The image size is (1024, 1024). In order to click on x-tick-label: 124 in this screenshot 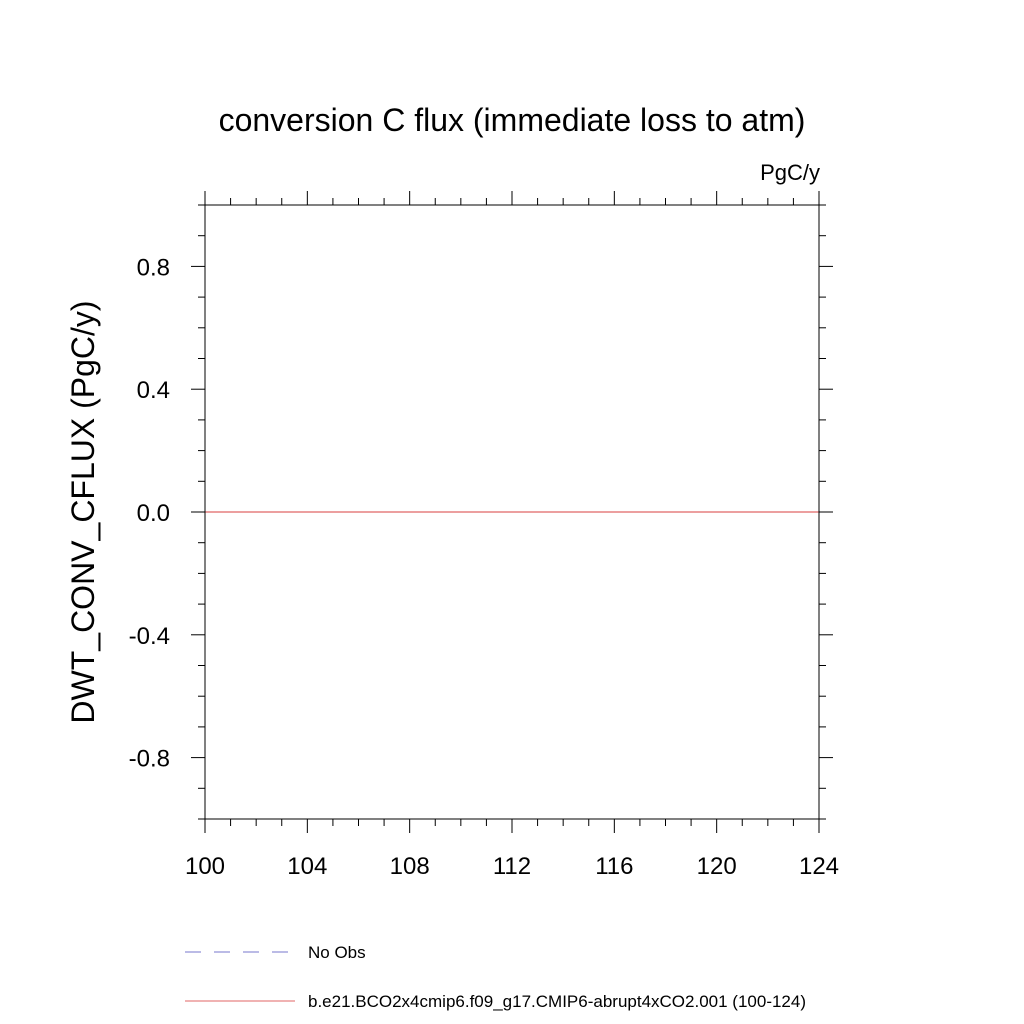, I will do `click(819, 866)`.